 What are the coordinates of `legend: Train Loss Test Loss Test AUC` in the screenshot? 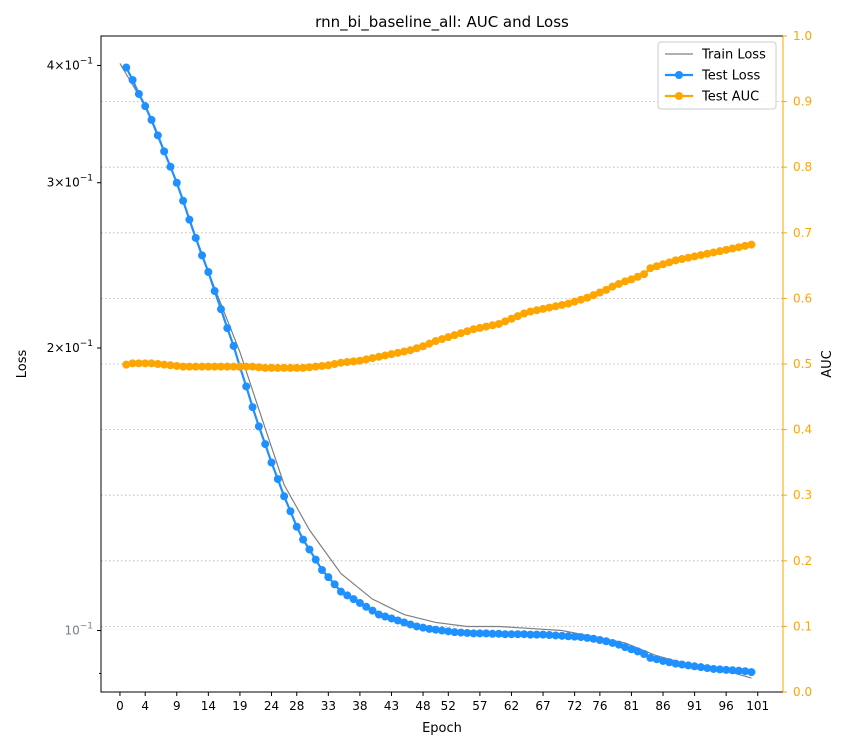 It's located at (717, 75).